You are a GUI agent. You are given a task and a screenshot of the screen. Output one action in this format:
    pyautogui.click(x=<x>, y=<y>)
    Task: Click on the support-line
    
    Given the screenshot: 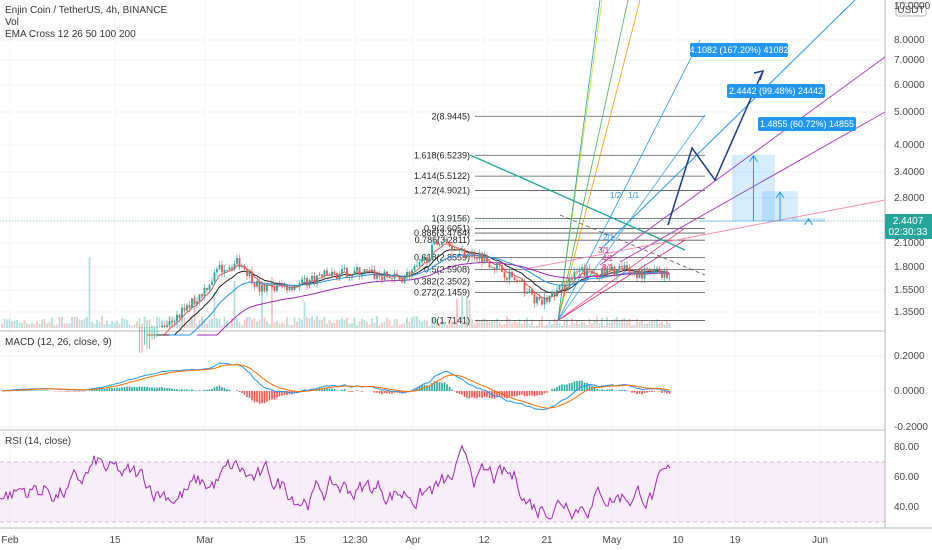 What is the action you would take?
    pyautogui.click(x=702, y=235)
    